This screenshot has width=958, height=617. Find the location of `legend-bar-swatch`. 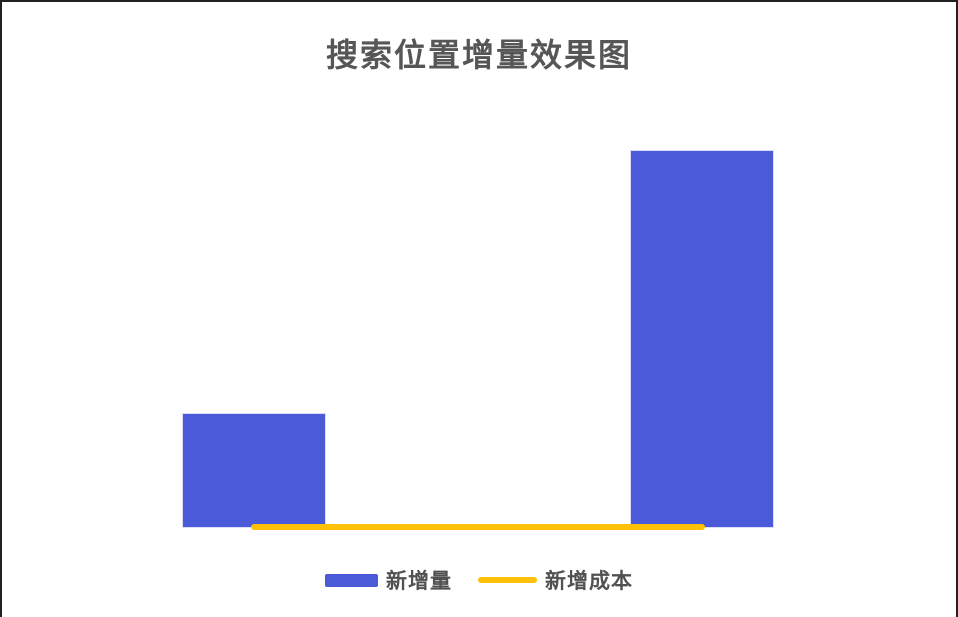

legend-bar-swatch is located at coordinates (351, 580).